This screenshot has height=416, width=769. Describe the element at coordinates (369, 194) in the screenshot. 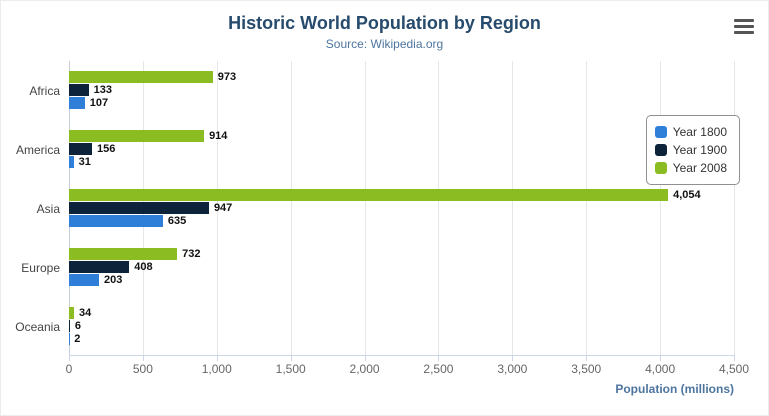

I see `bar-year-2008-asia` at that location.